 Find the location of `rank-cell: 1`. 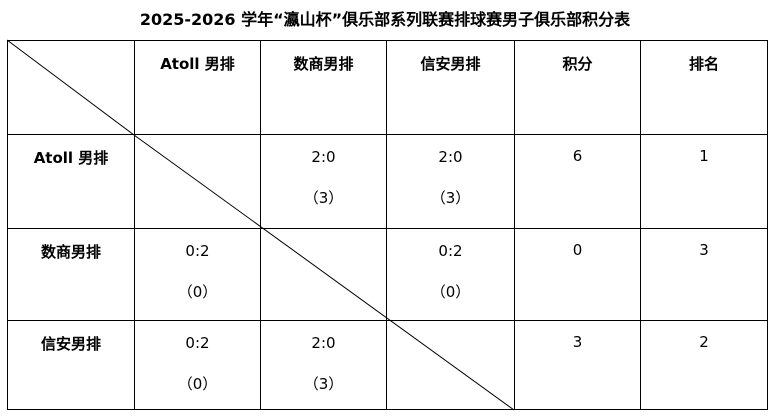

rank-cell: 1 is located at coordinates (704, 181).